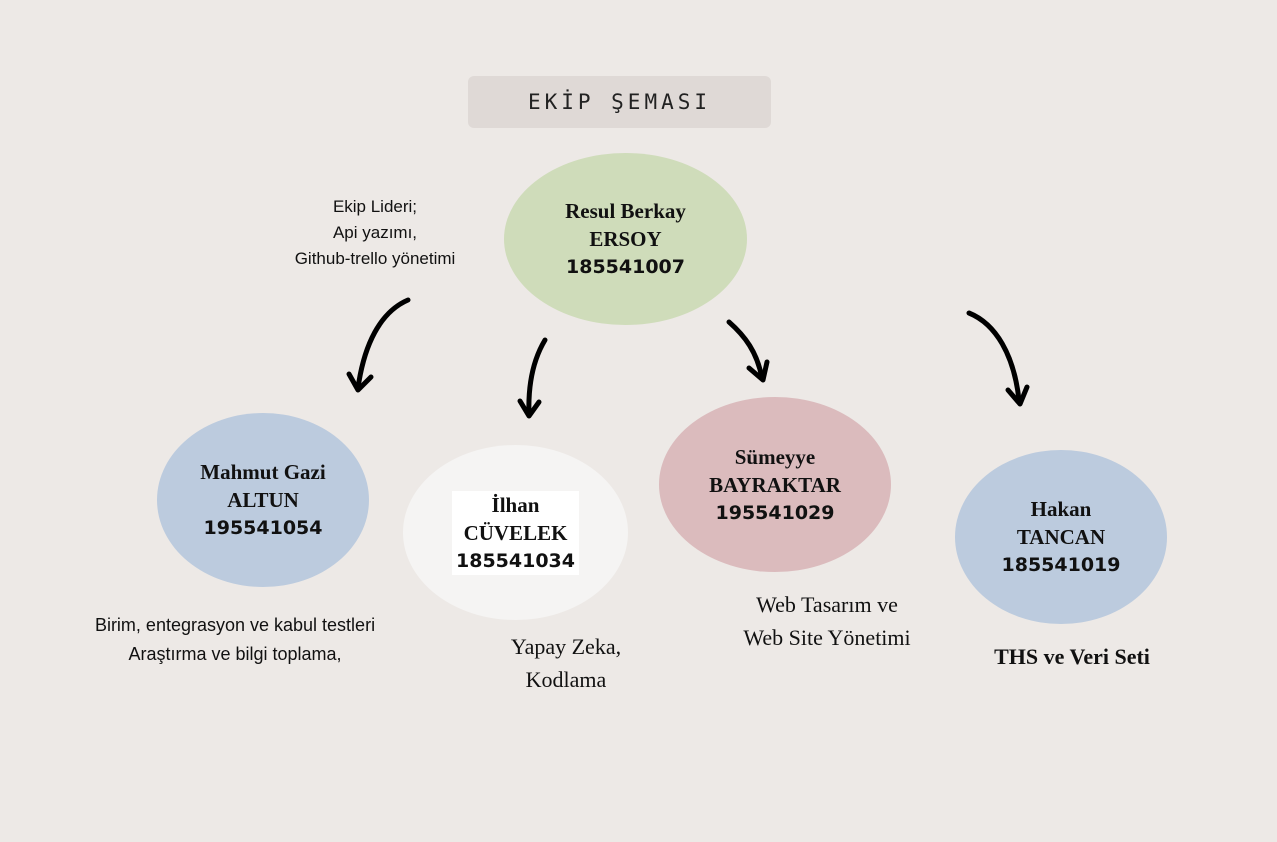 The image size is (1277, 842). I want to click on leader-node: Resul Berkay ERSOY 185541007, so click(625, 239).